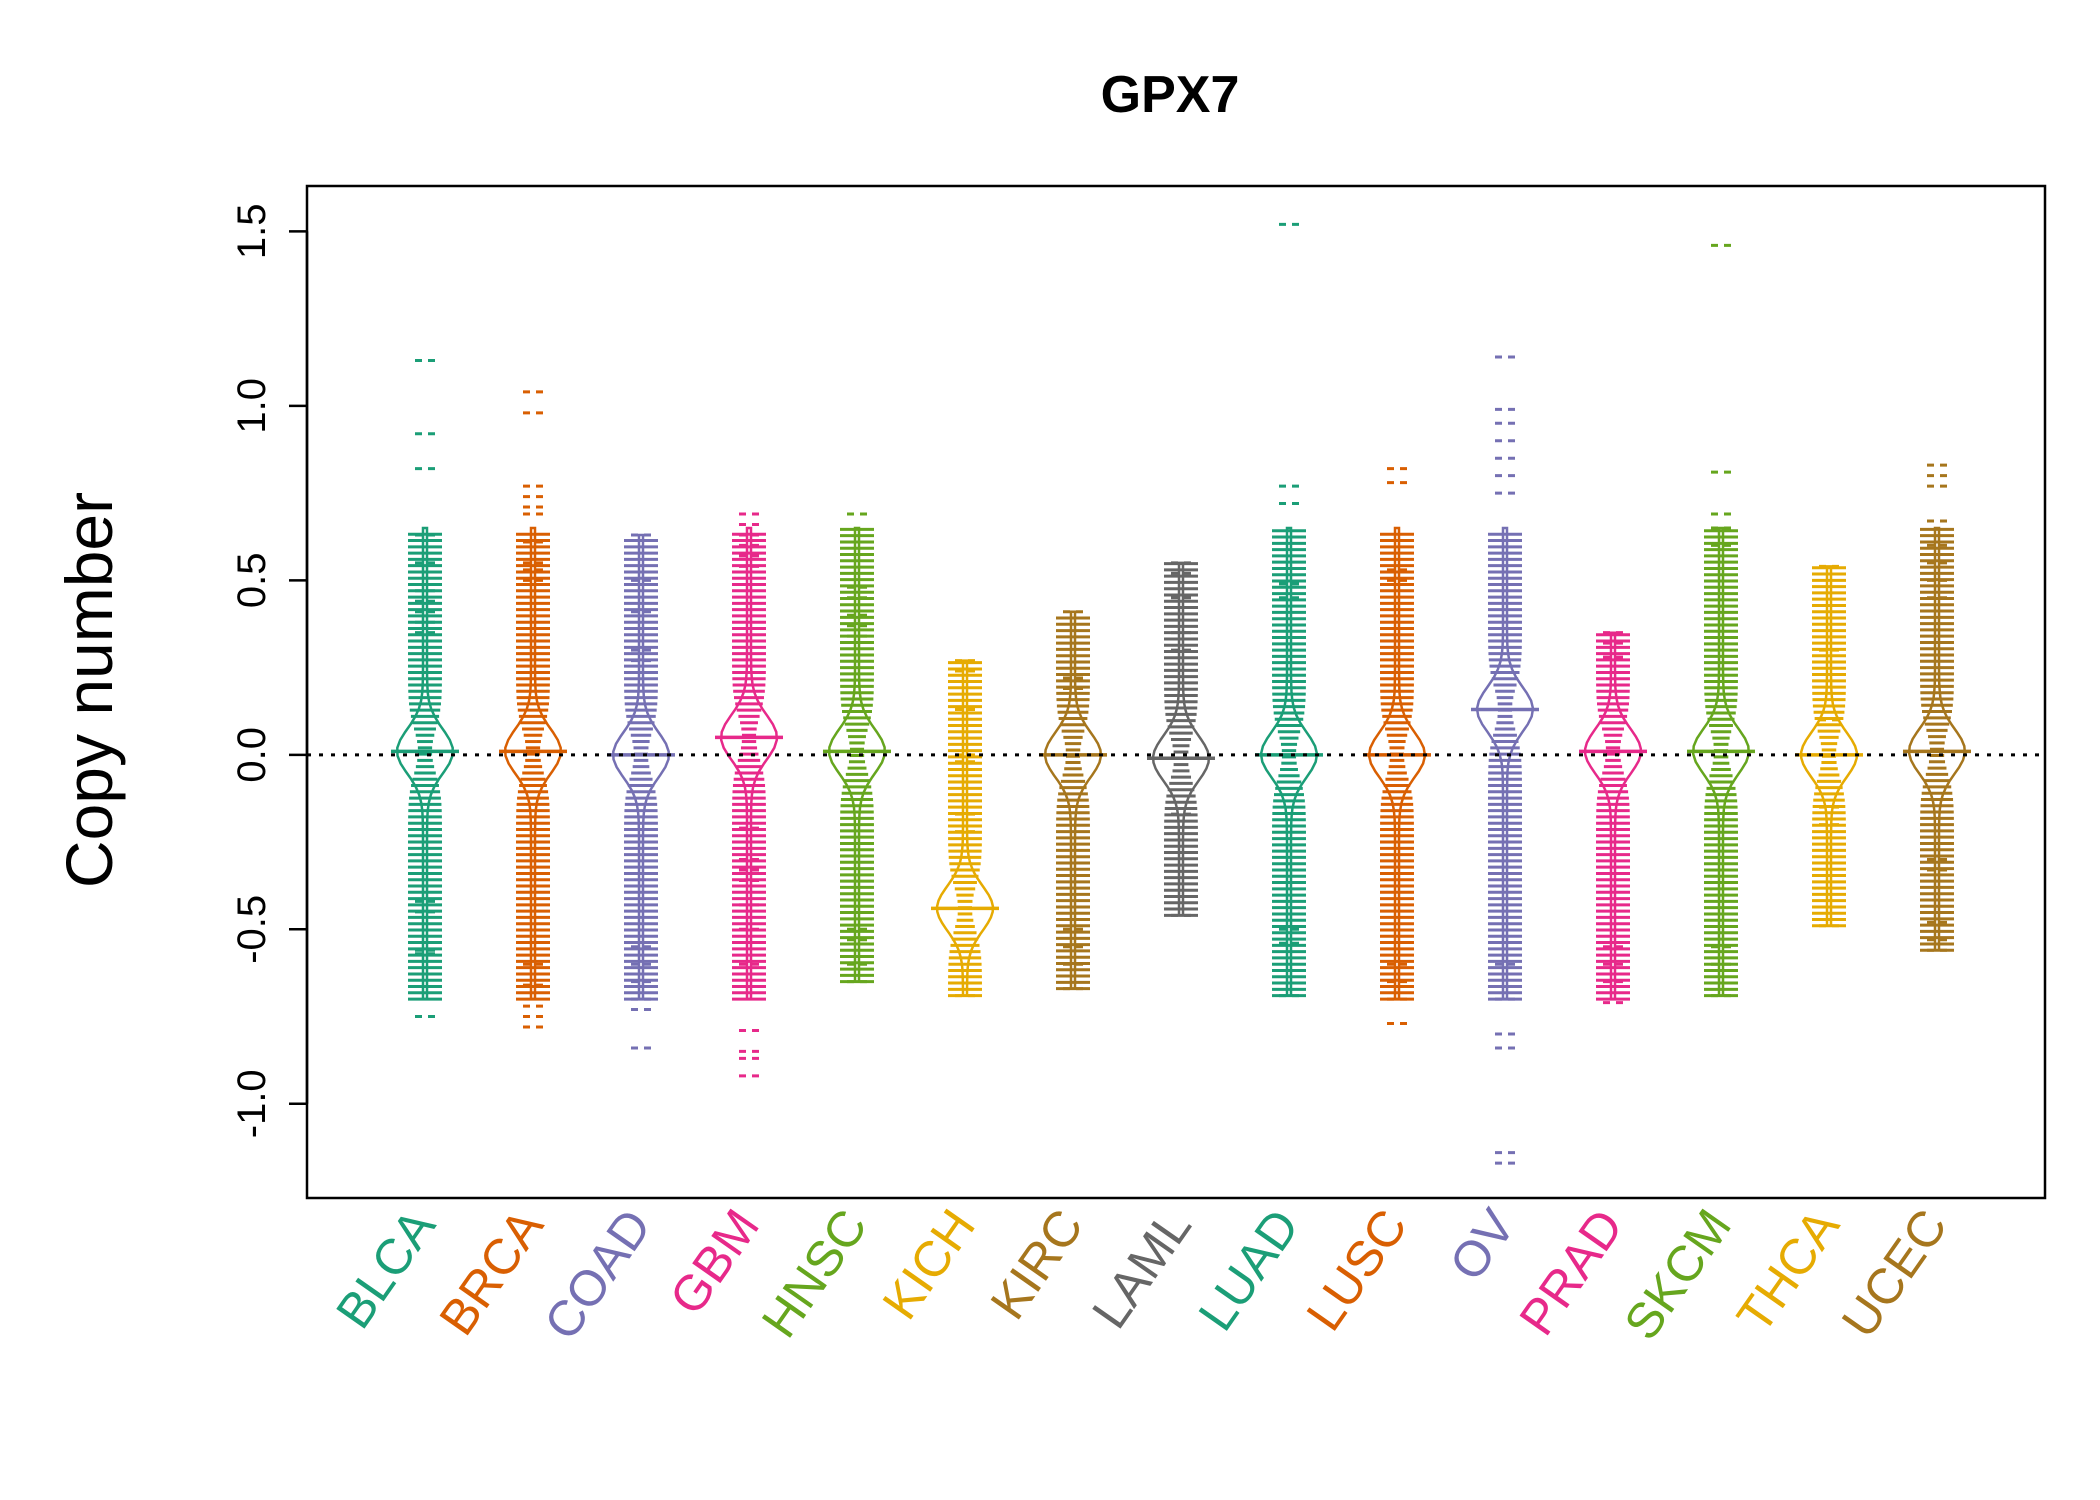 This screenshot has width=2100, height=1500. I want to click on bean-hnsc, so click(857, 748).